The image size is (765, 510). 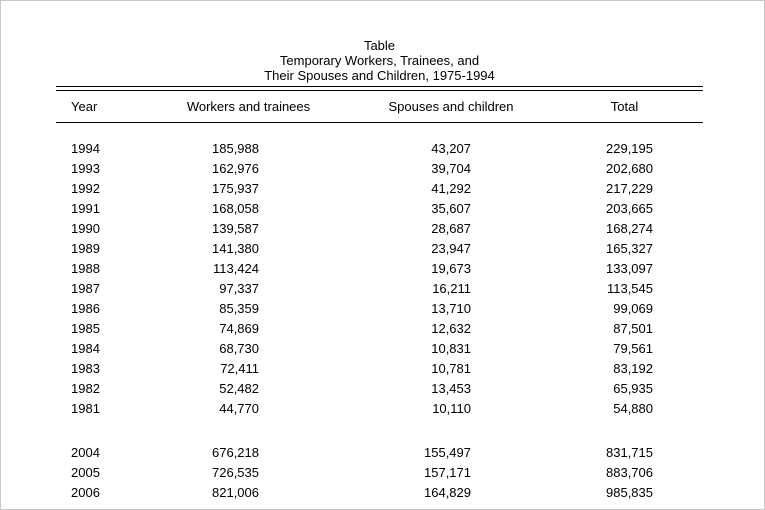 What do you see at coordinates (85, 288) in the screenshot?
I see `year-cell: 1987` at bounding box center [85, 288].